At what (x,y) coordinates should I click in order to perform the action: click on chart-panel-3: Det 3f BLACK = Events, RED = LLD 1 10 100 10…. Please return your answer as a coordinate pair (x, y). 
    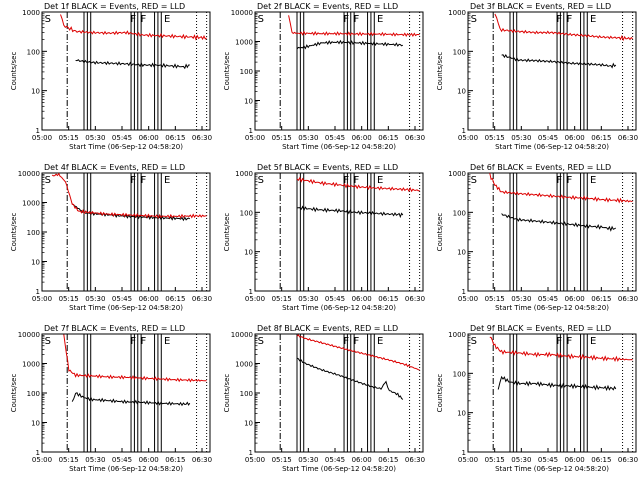
    Looking at the image, I should click on (537, 76).